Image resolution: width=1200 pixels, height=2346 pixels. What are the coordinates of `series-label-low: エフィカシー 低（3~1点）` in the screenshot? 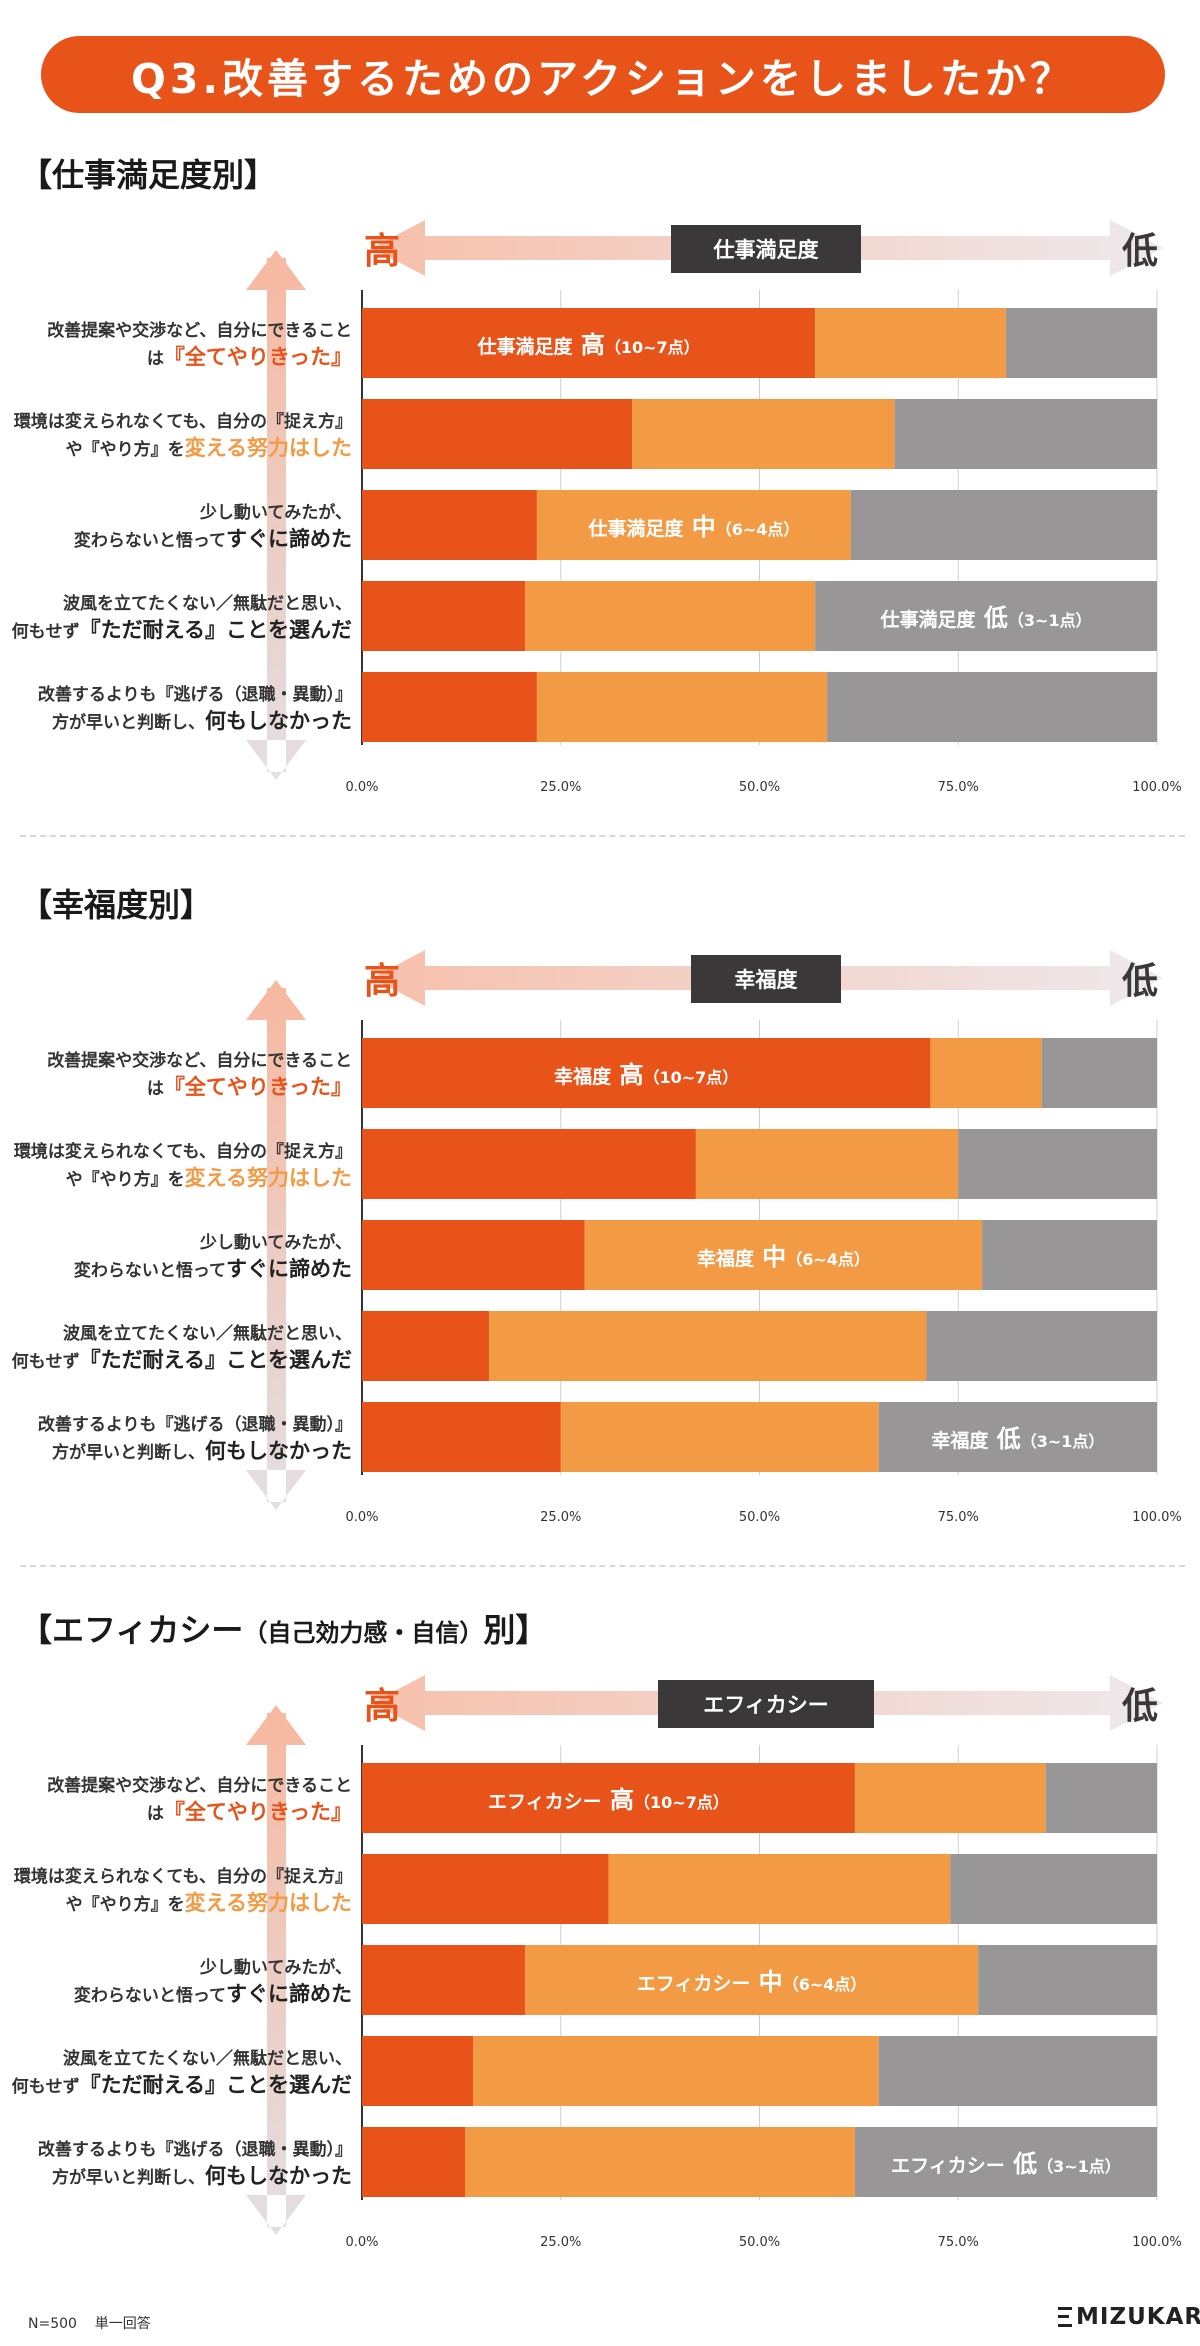 It's located at (1006, 2164).